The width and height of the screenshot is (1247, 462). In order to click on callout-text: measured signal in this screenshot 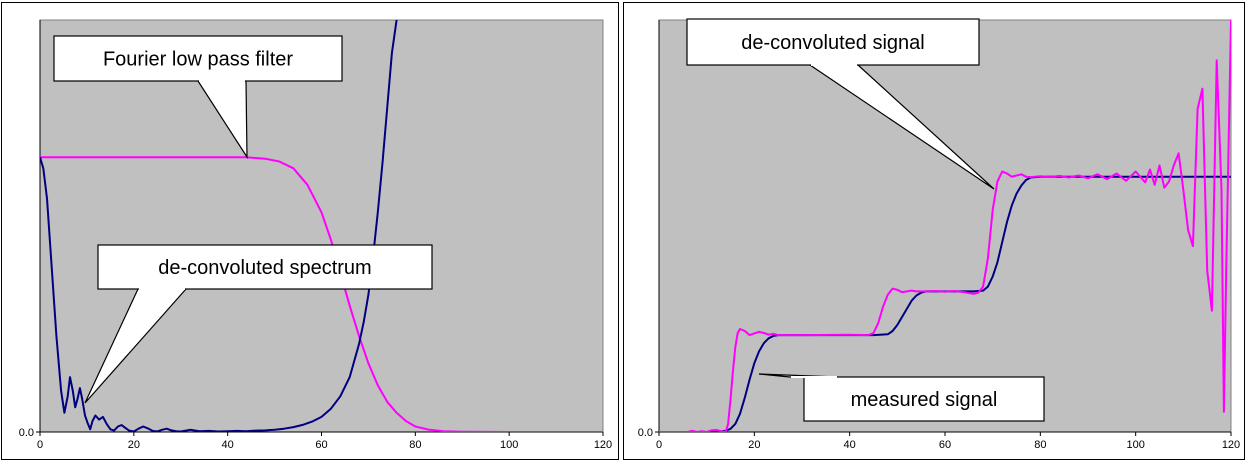, I will do `click(924, 400)`.